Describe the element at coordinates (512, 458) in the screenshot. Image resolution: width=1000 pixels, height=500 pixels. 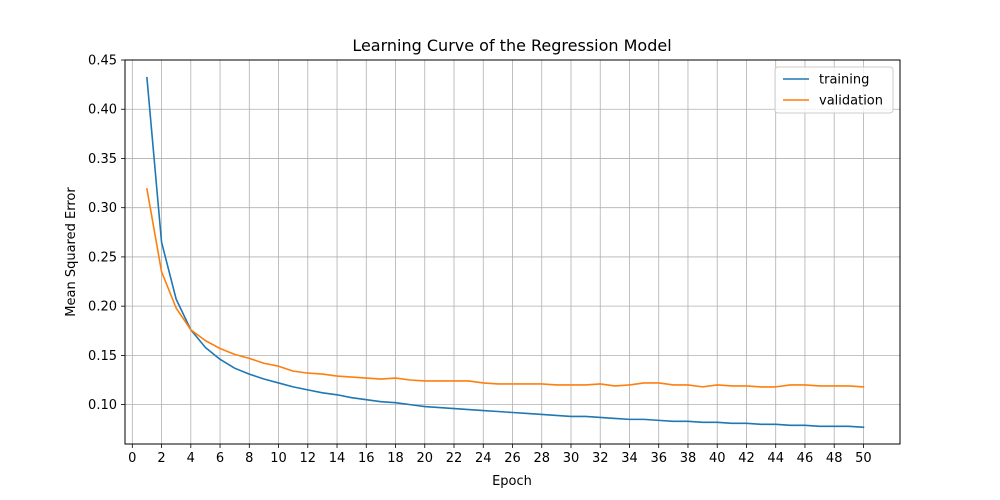
I see `x-tick-label: 26` at that location.